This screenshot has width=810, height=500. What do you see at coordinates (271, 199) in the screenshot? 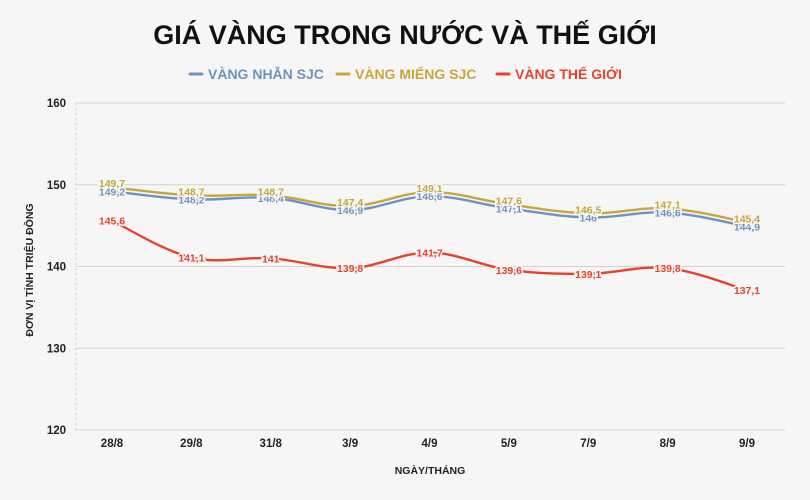
I see `data-label: 148,4` at bounding box center [271, 199].